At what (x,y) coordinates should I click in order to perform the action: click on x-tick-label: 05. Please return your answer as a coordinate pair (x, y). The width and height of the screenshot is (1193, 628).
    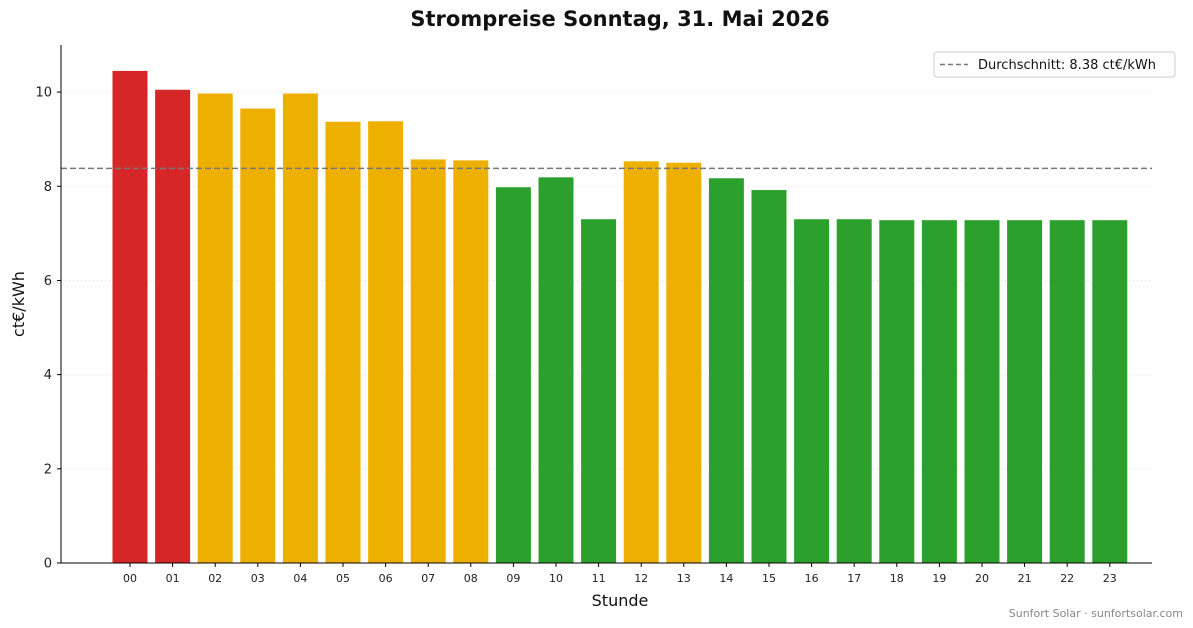
    Looking at the image, I should click on (343, 578).